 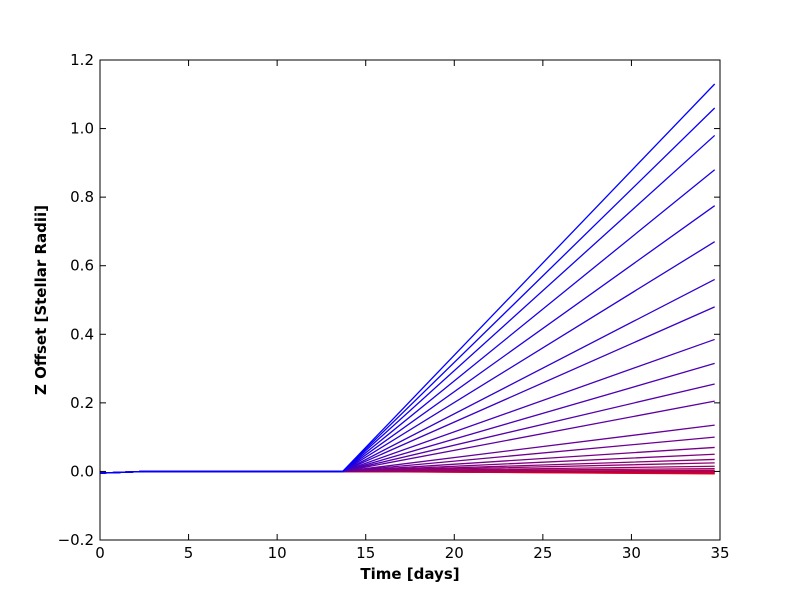 I want to click on y-tick-label: 1.0, so click(x=82, y=129).